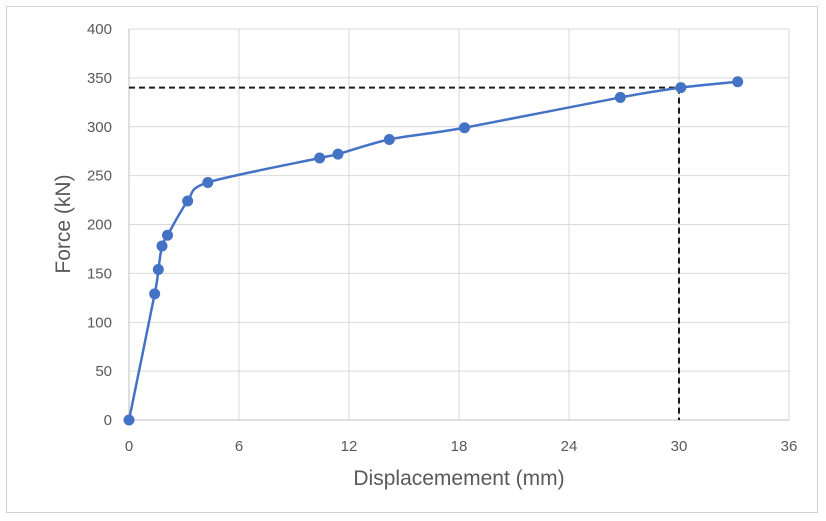  Describe the element at coordinates (679, 446) in the screenshot. I see `x-tick-label: 30` at that location.